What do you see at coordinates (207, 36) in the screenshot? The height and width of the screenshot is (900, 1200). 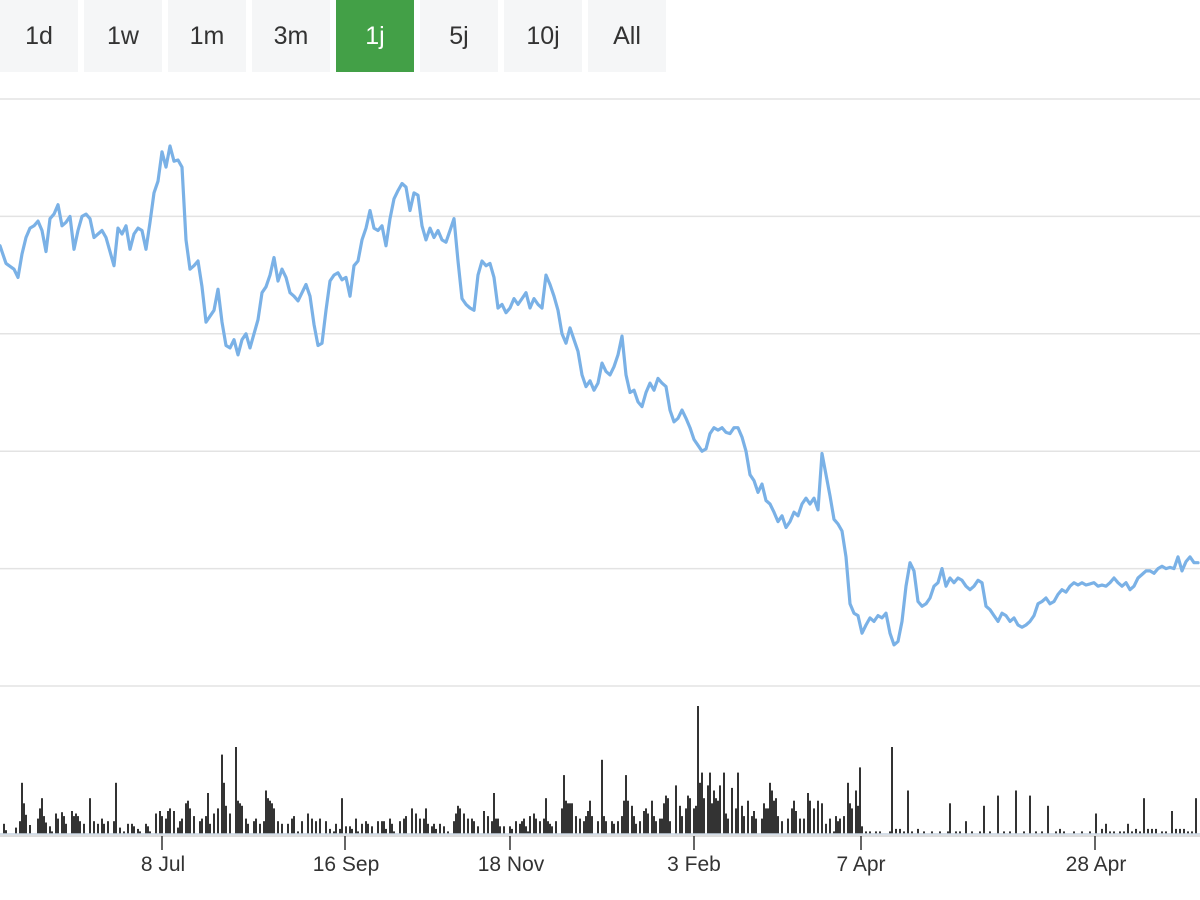 I see `range-button-1m: 1m` at bounding box center [207, 36].